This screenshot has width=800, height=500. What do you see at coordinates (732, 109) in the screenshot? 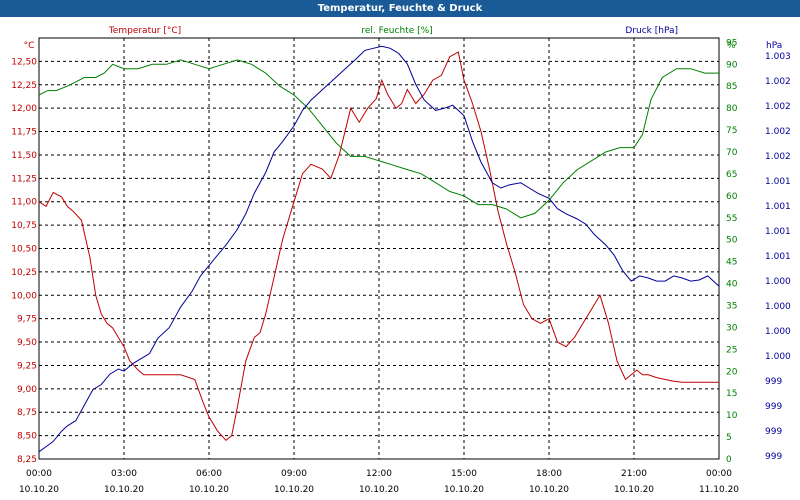
I see `humidity-tick-label: 80` at bounding box center [732, 109].